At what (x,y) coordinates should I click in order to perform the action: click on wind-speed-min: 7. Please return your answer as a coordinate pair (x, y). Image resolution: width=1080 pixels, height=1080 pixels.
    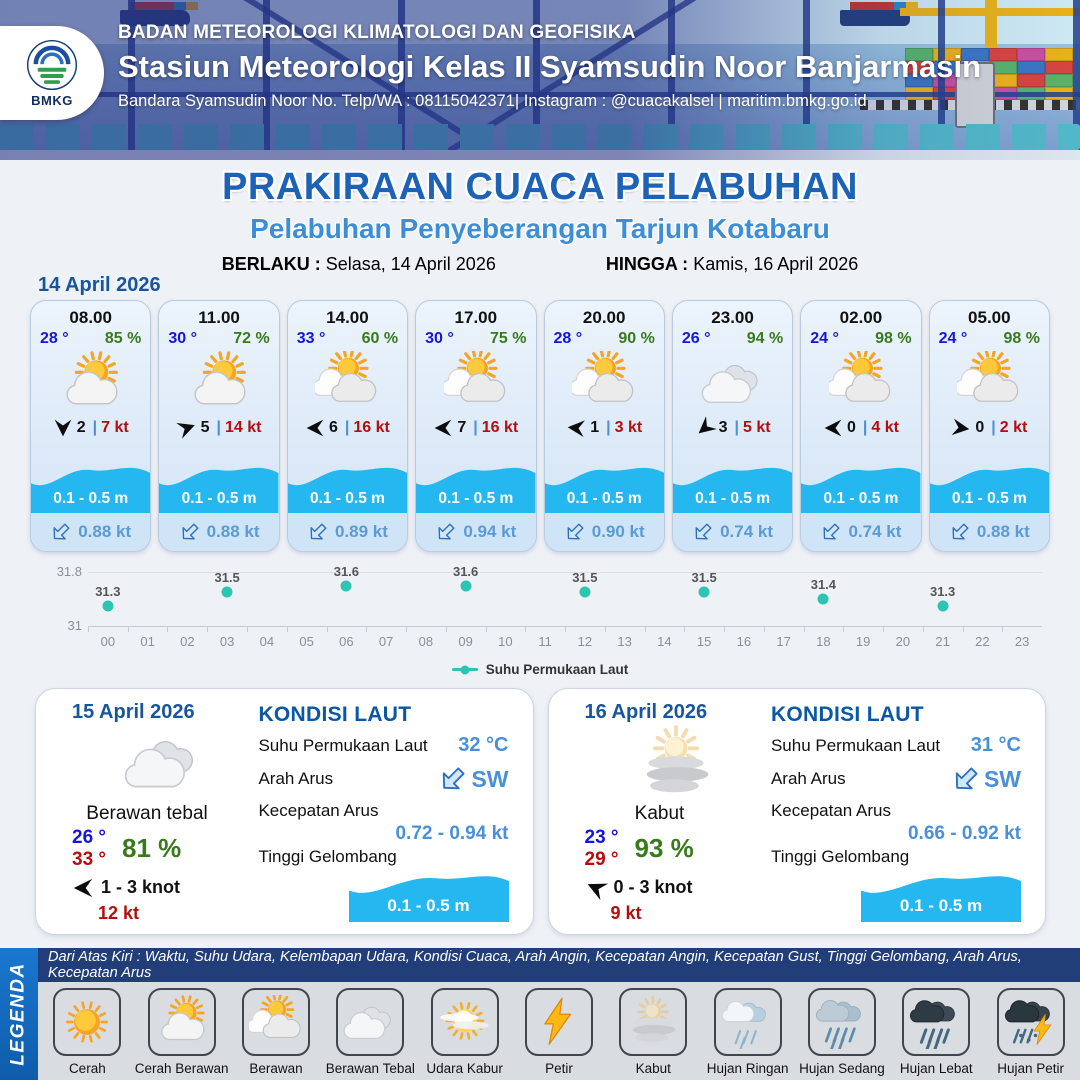
    Looking at the image, I should click on (462, 427).